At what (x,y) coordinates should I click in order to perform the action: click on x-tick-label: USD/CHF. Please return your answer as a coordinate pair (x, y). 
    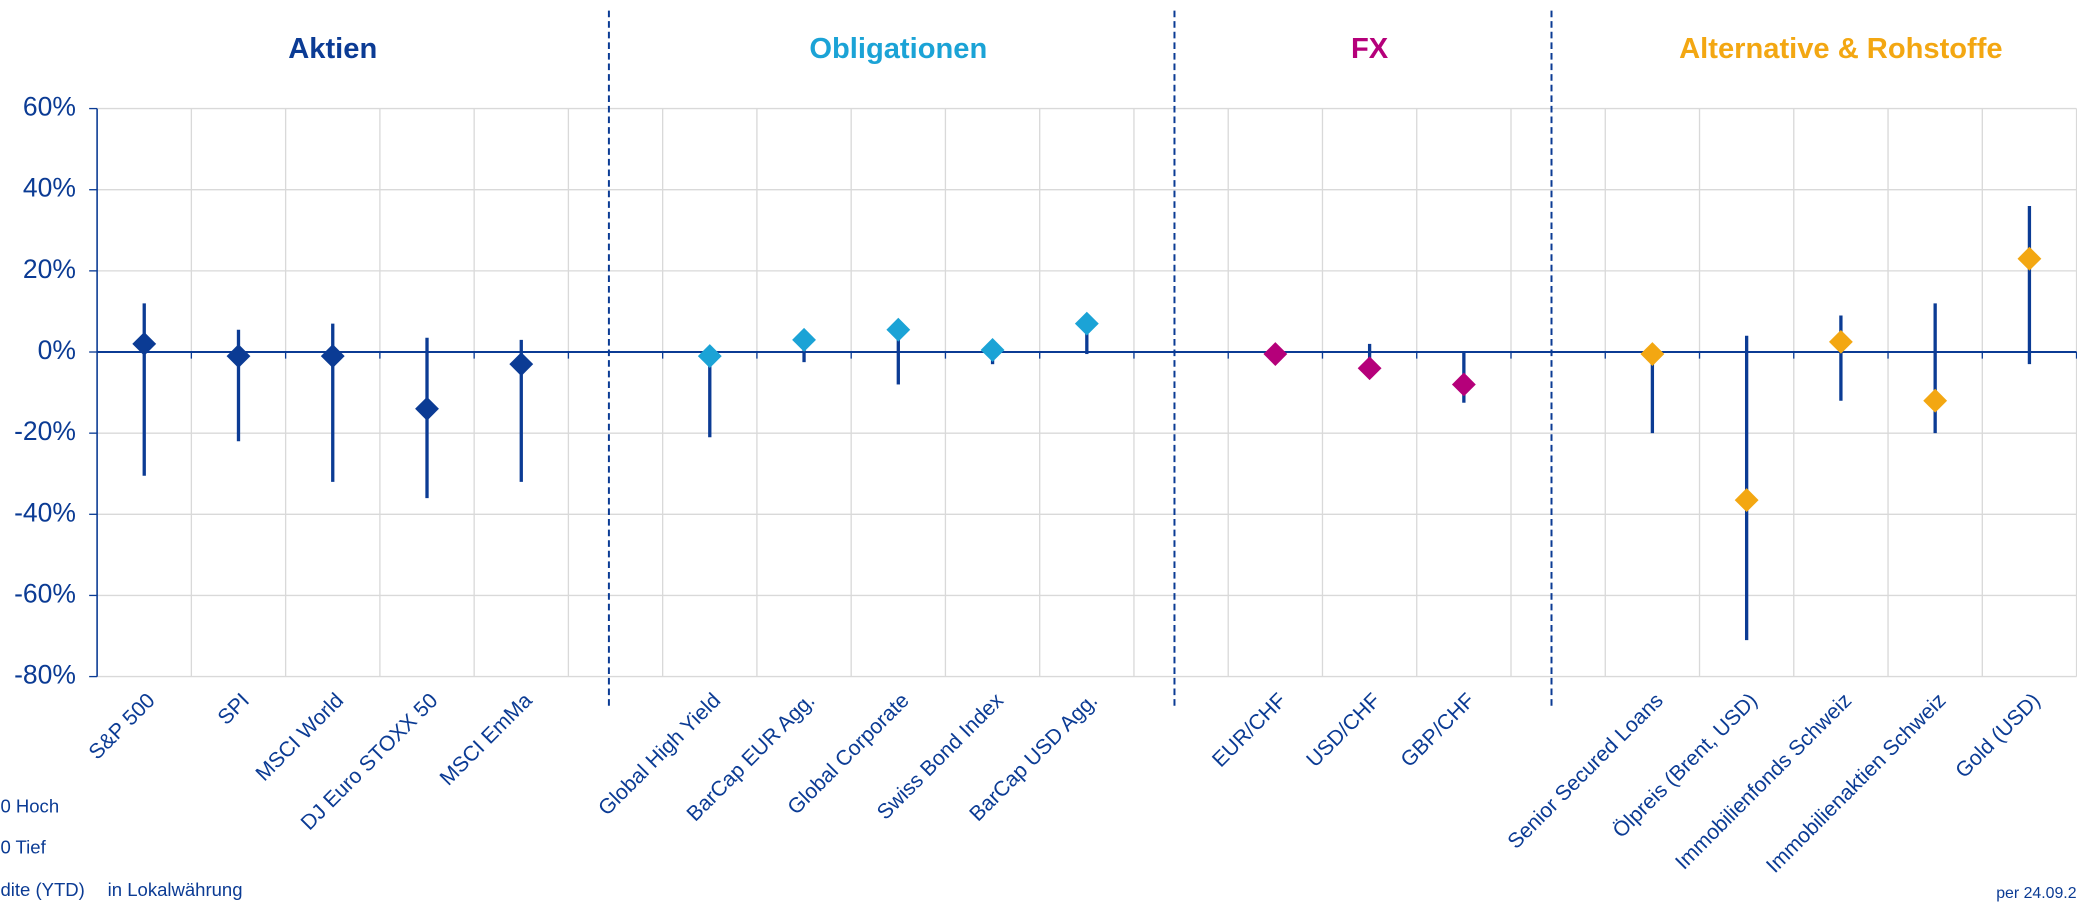
    Looking at the image, I should click on (1343, 730).